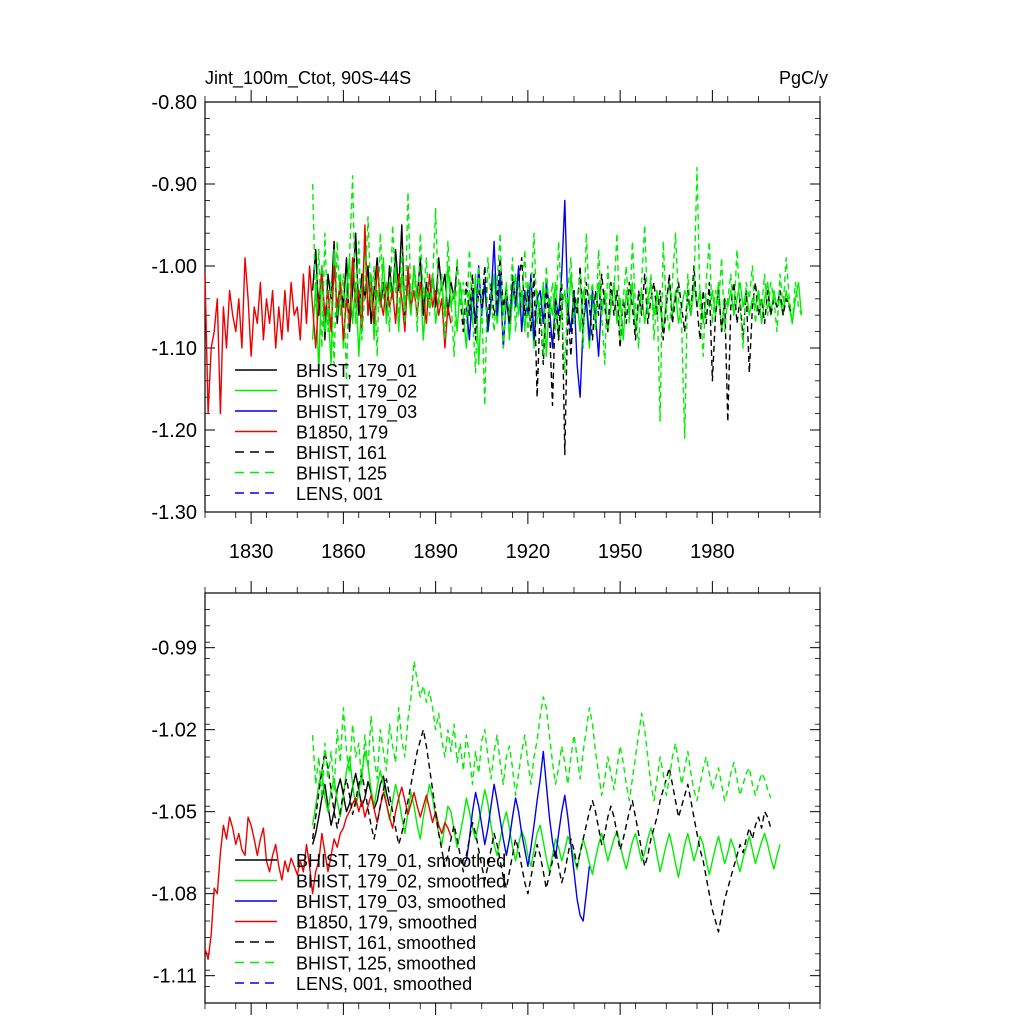 This screenshot has height=1024, width=1024. What do you see at coordinates (401, 902) in the screenshot?
I see `bottom-legend-label: BHIST, 179_03, smoothed` at bounding box center [401, 902].